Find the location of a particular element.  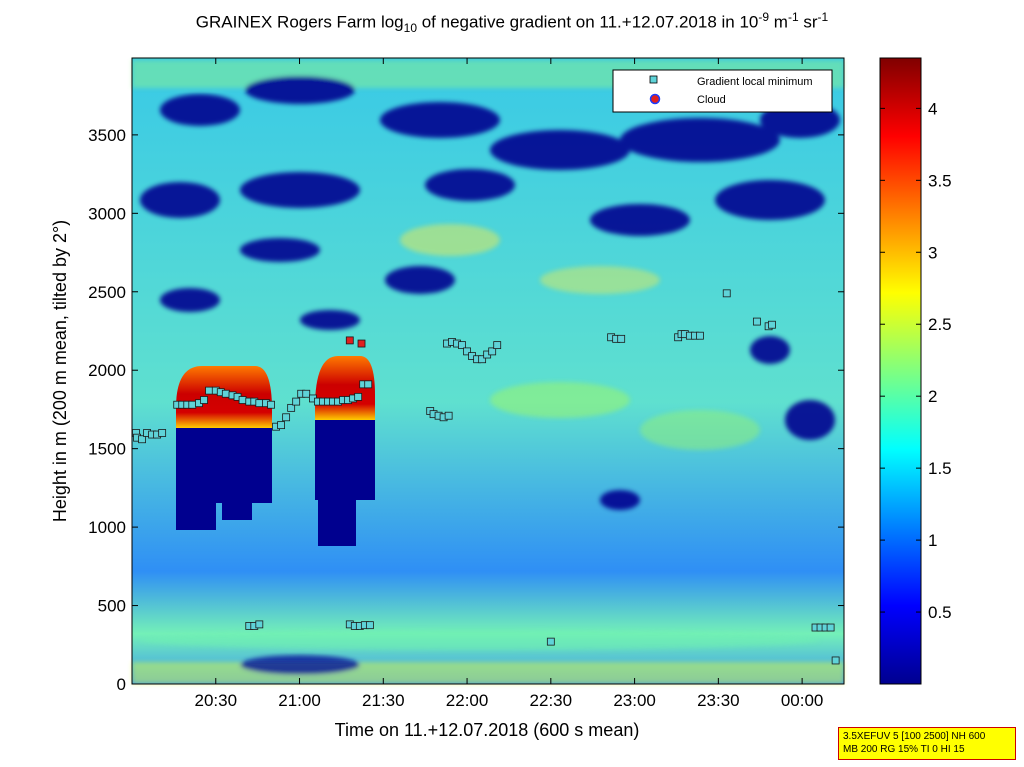

x-tick-label: 20:30 is located at coordinates (215, 700).